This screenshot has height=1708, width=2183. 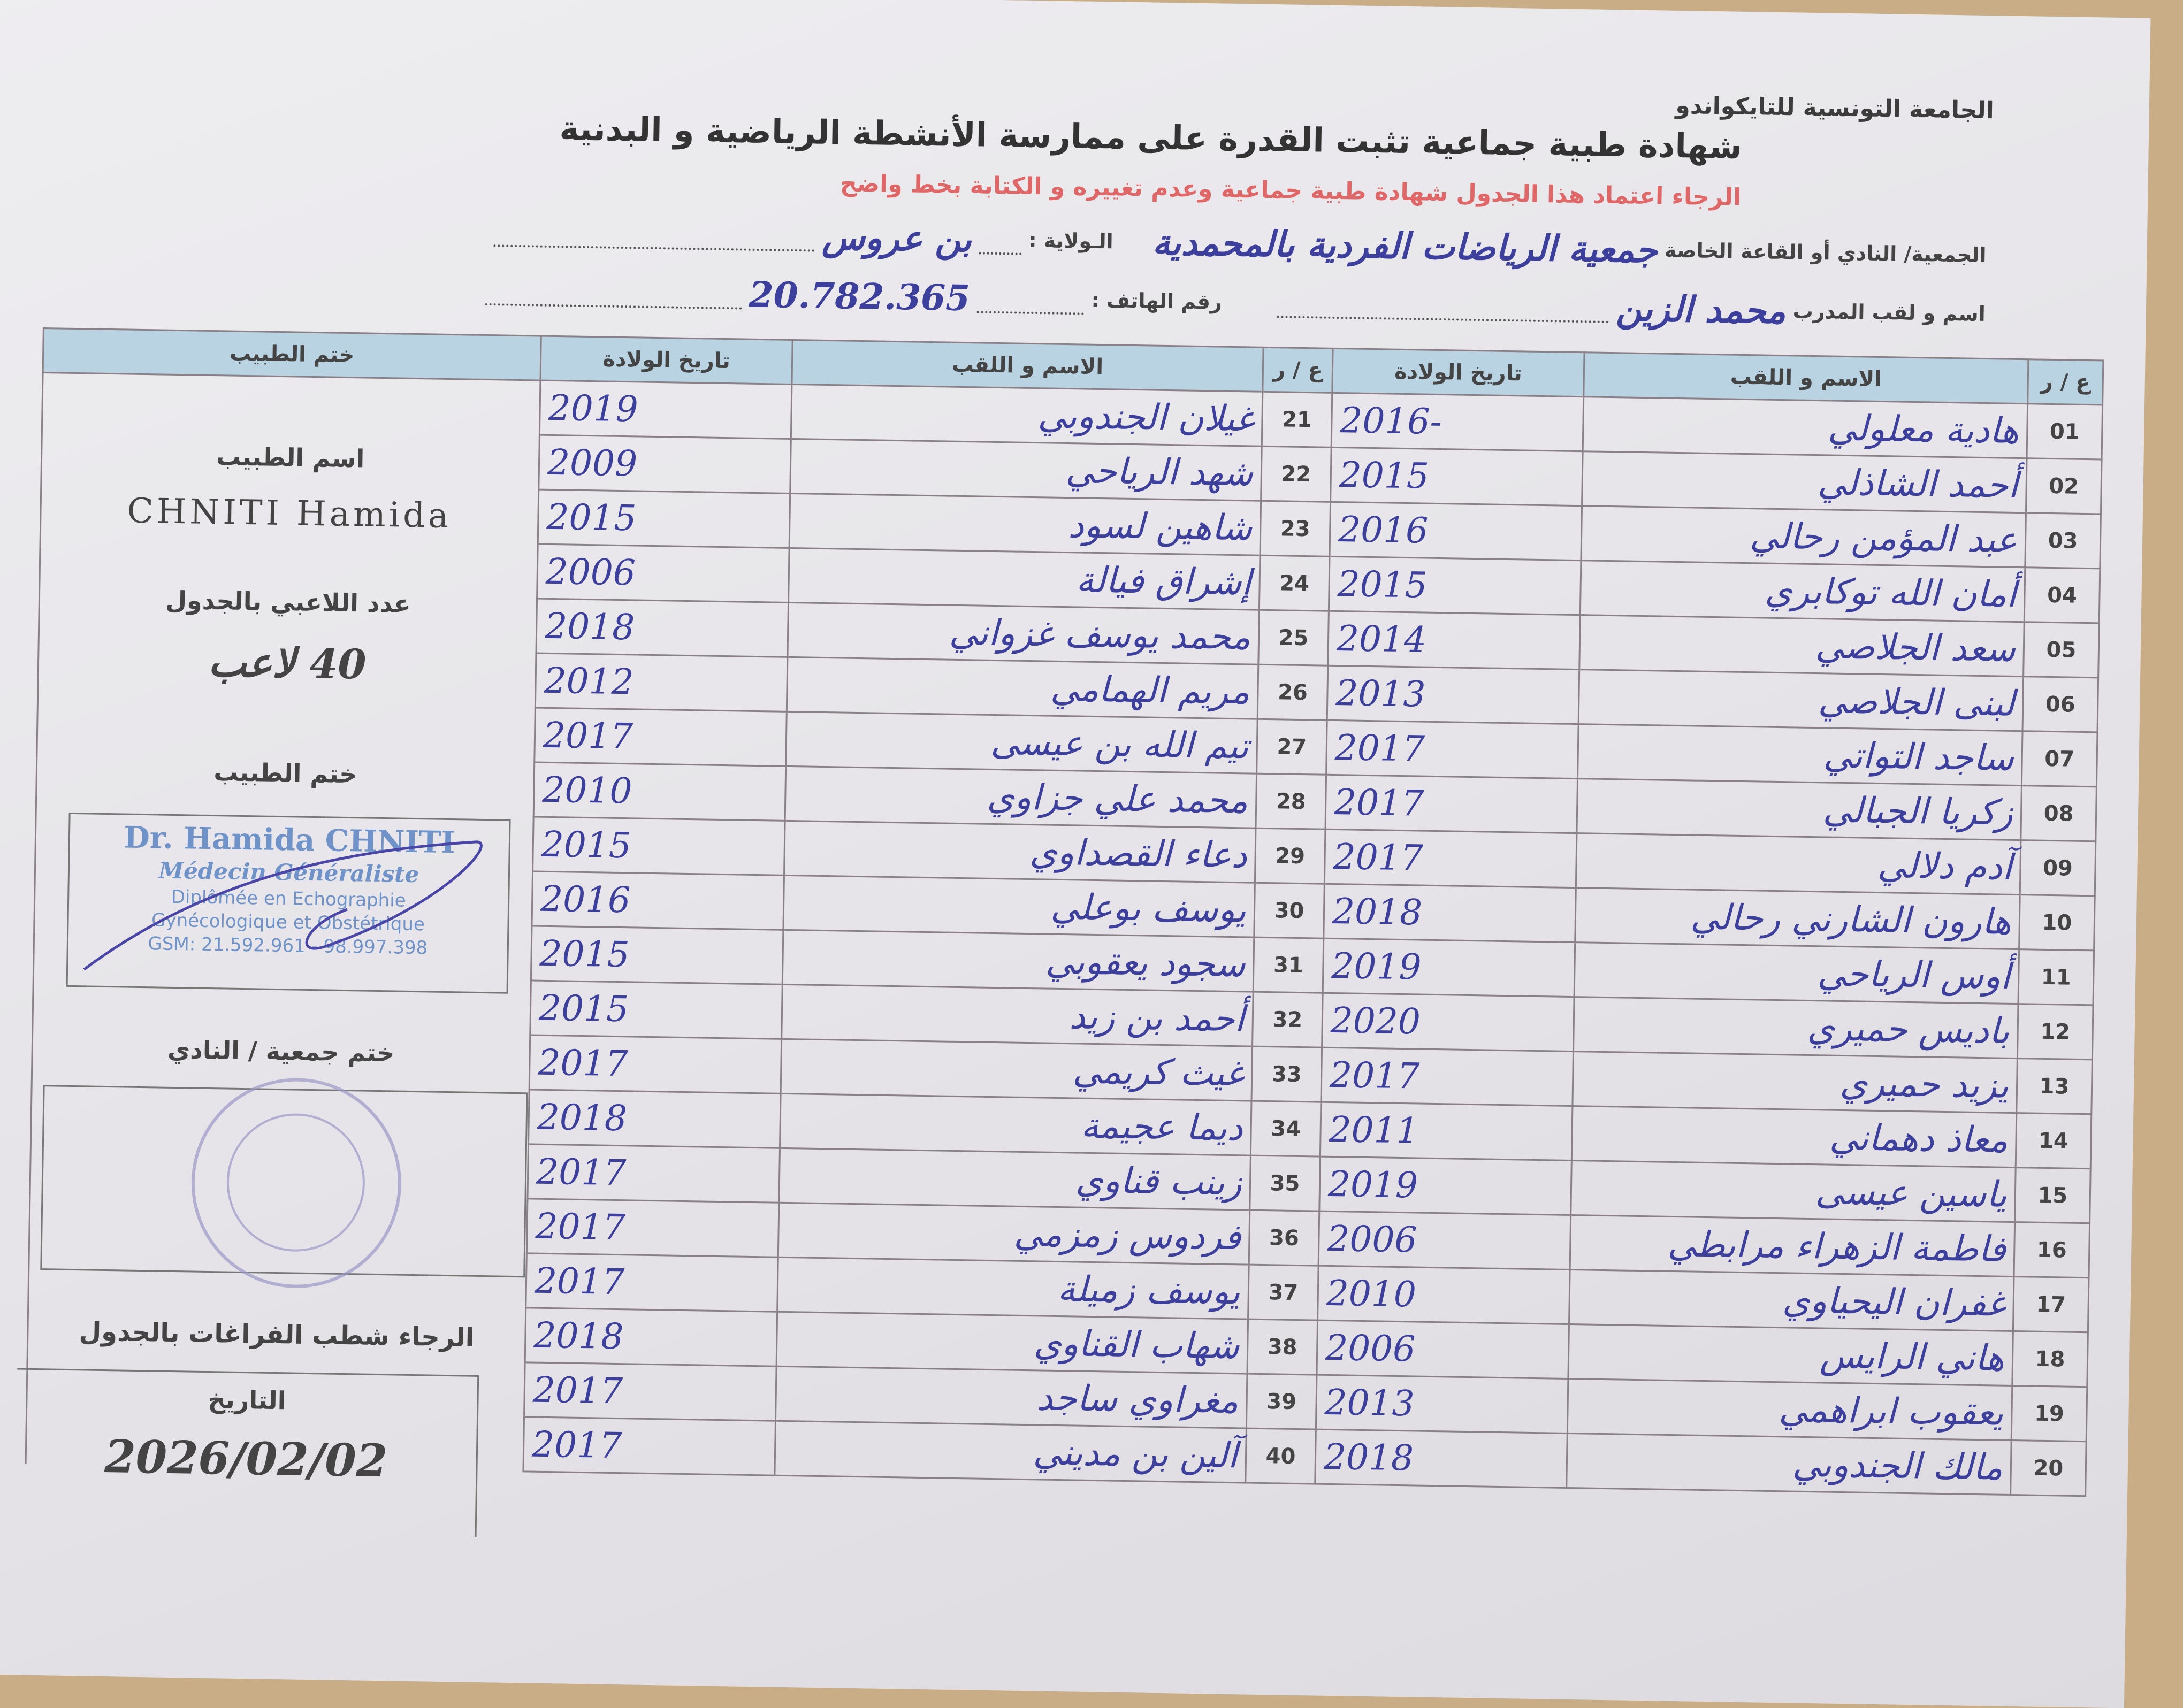 I want to click on player-name: ديما عجيمة, so click(x=1015, y=1124).